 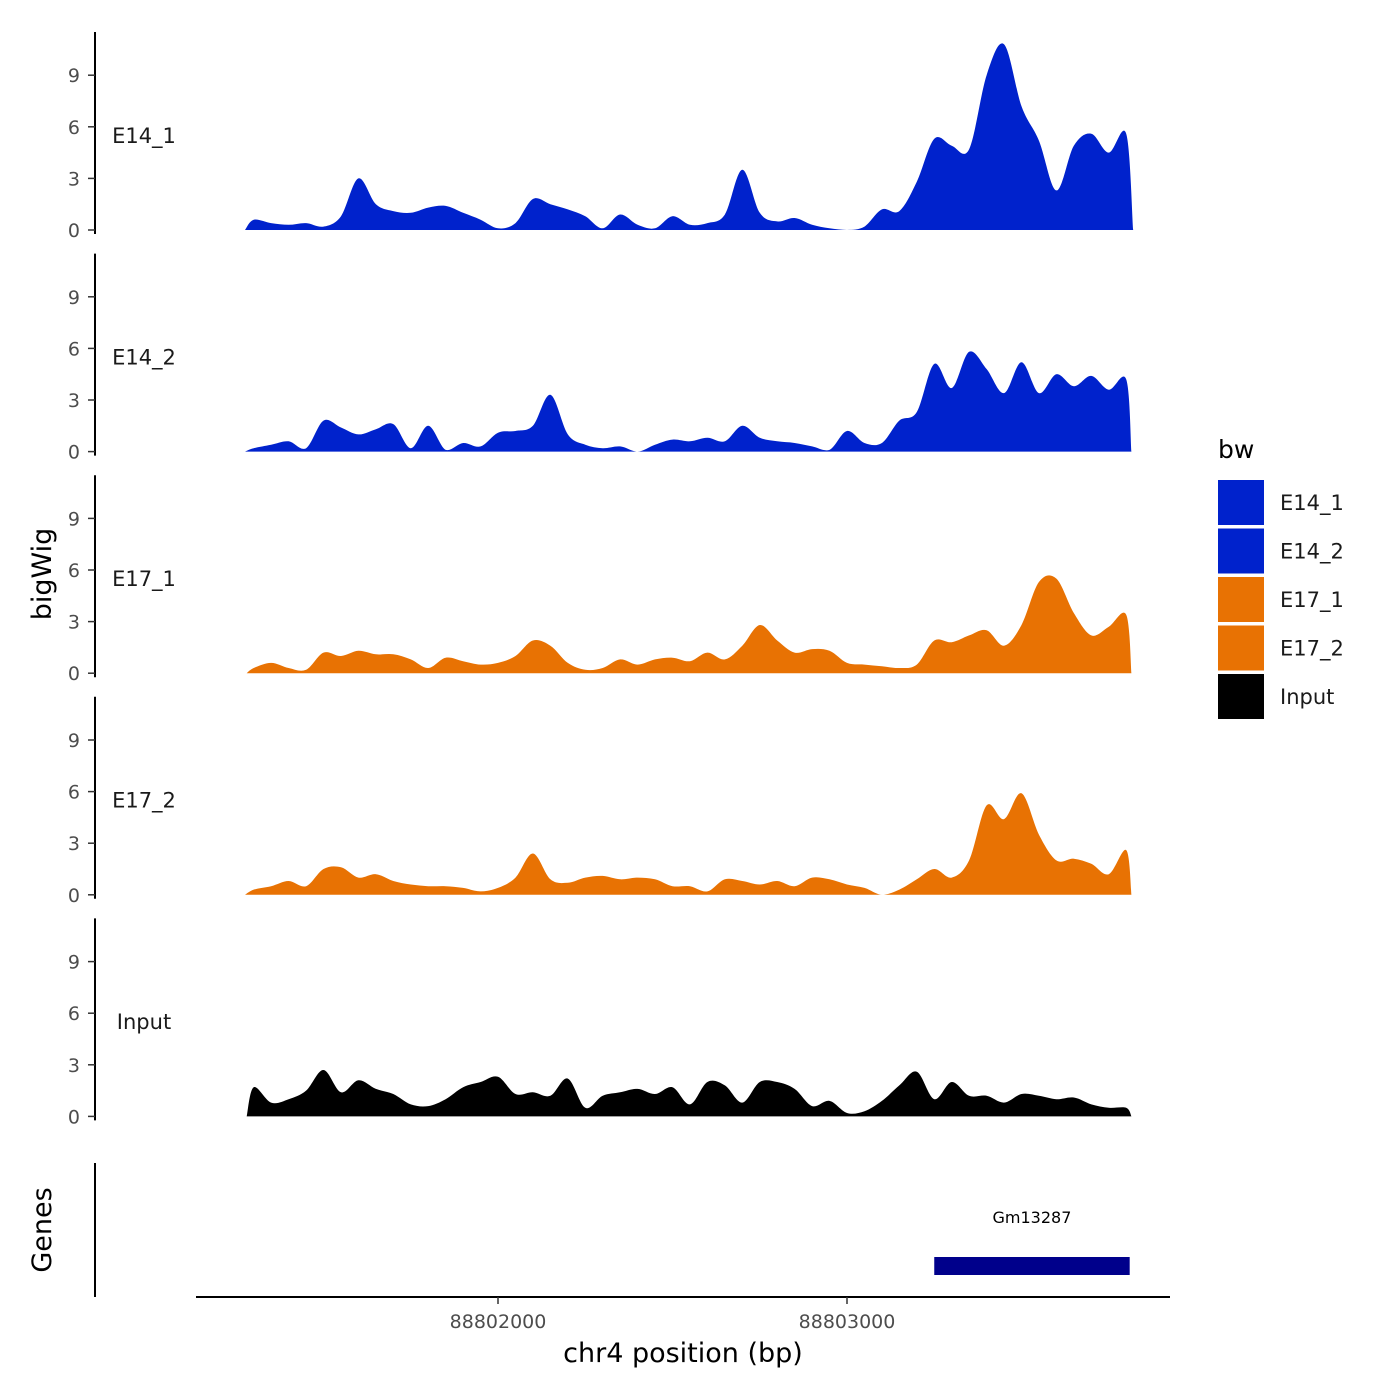 What do you see at coordinates (1281, 577) in the screenshot?
I see `legend: bw E14_1 E14_2 E17_1 E17_2 Input` at bounding box center [1281, 577].